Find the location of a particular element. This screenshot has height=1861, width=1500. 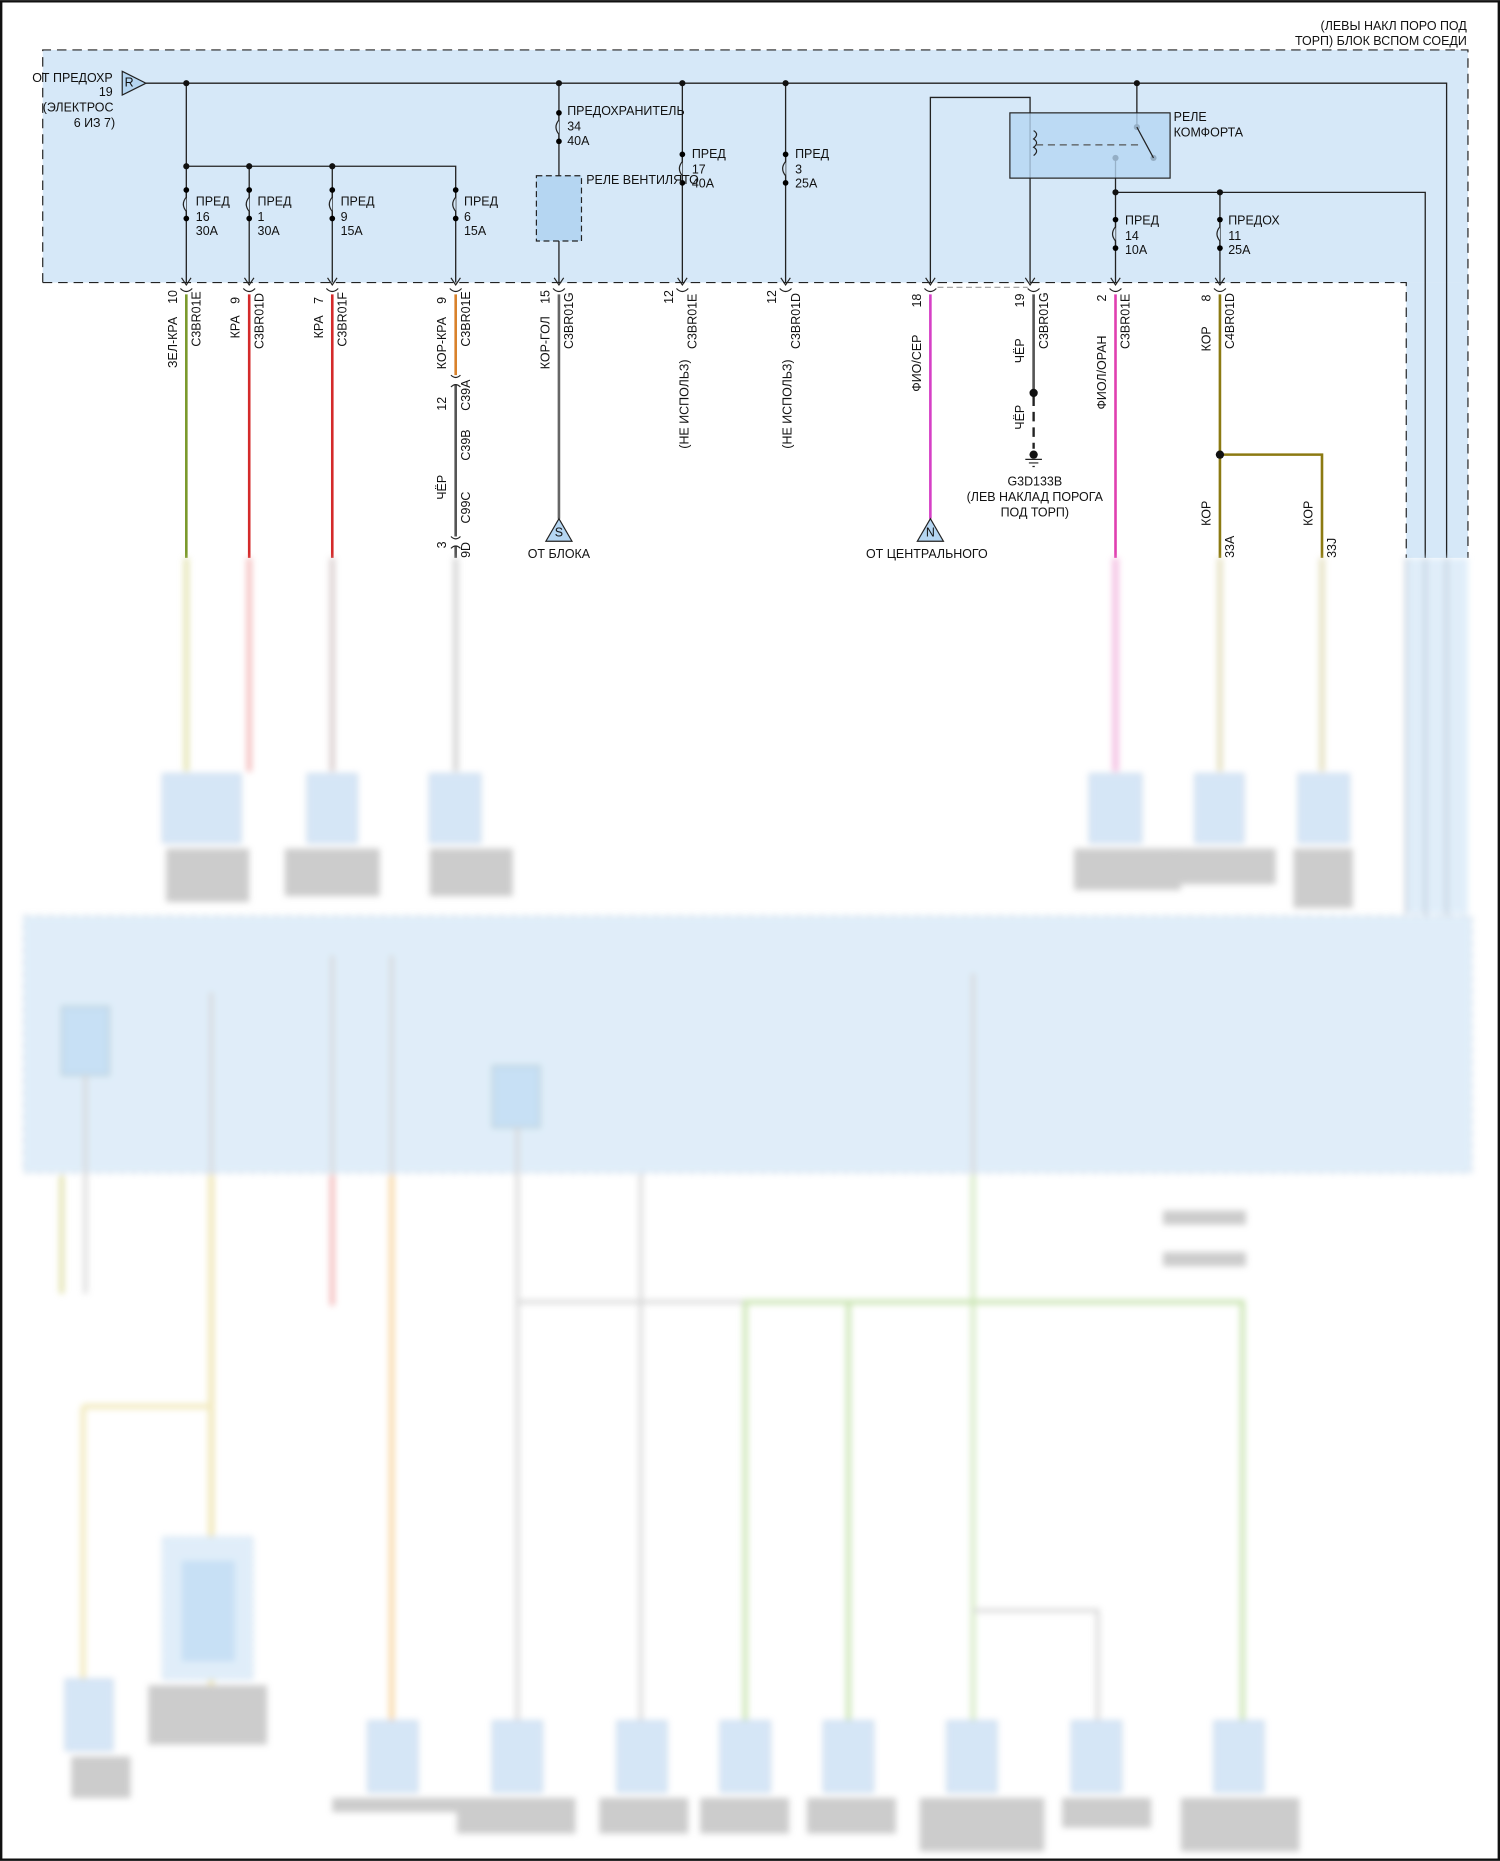

wire-kor is located at coordinates (1271, 426).